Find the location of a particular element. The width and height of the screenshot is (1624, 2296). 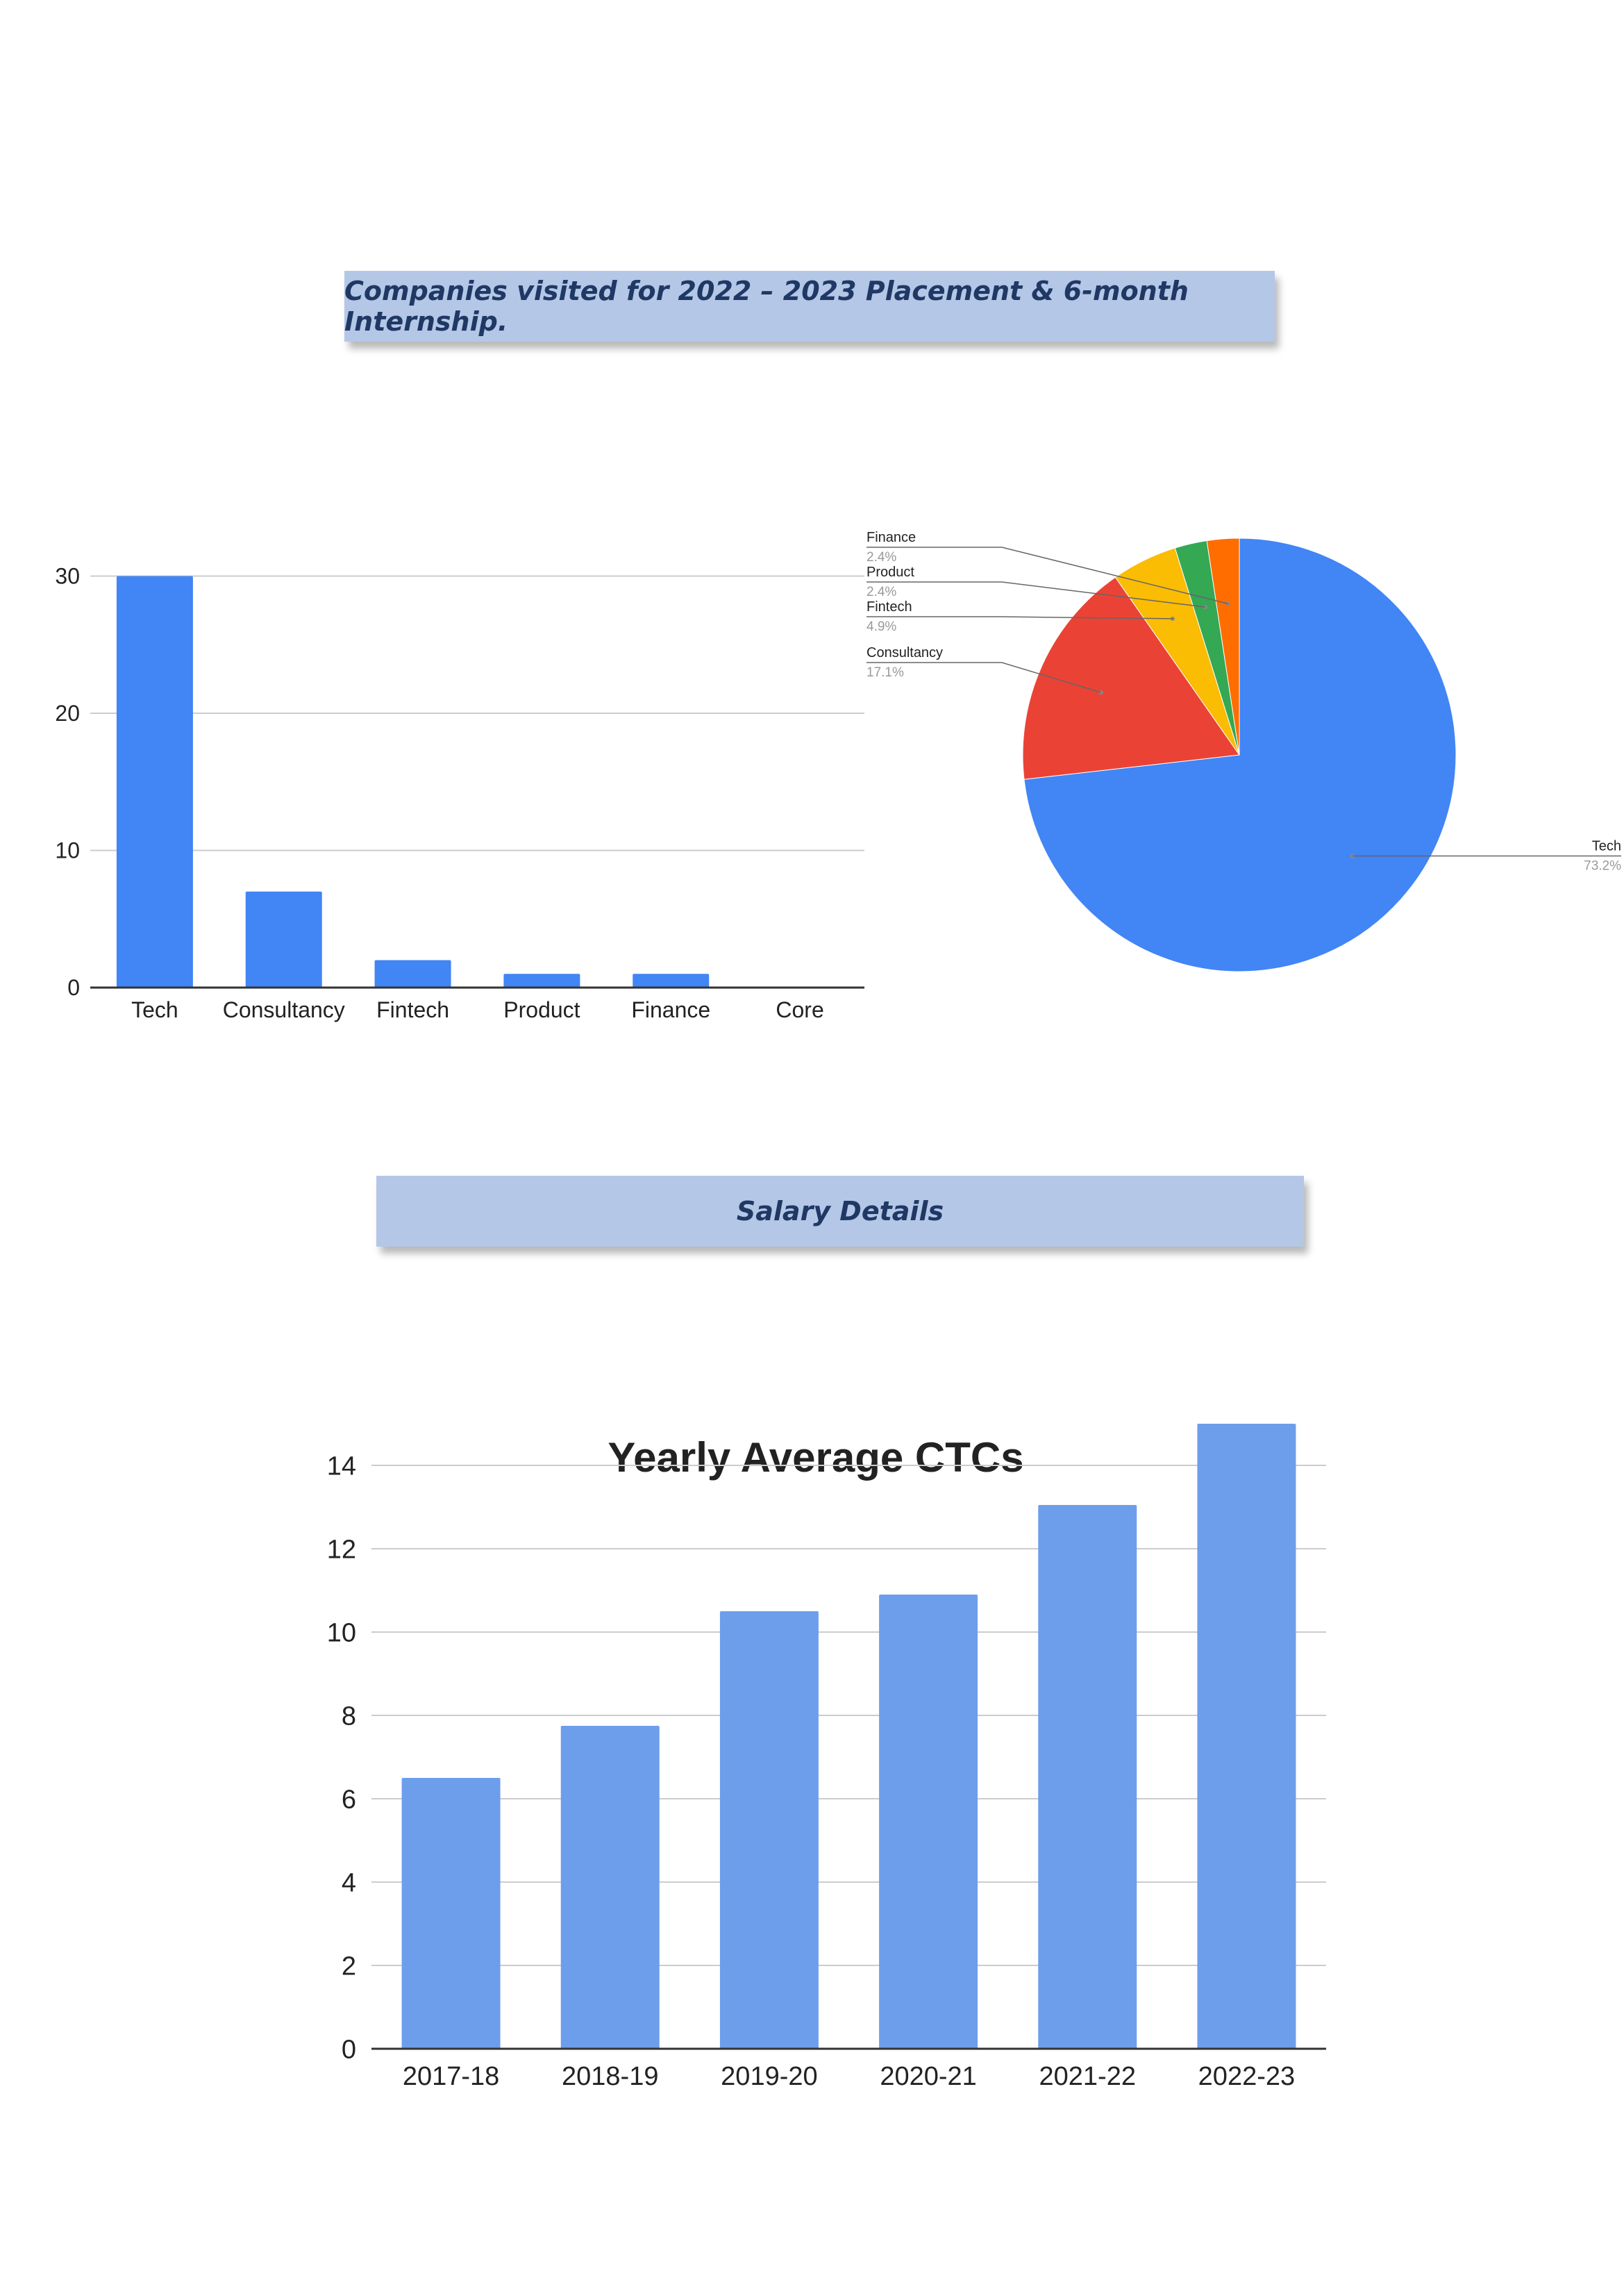

ctc-x-tick: 2017-18 is located at coordinates (451, 2077).